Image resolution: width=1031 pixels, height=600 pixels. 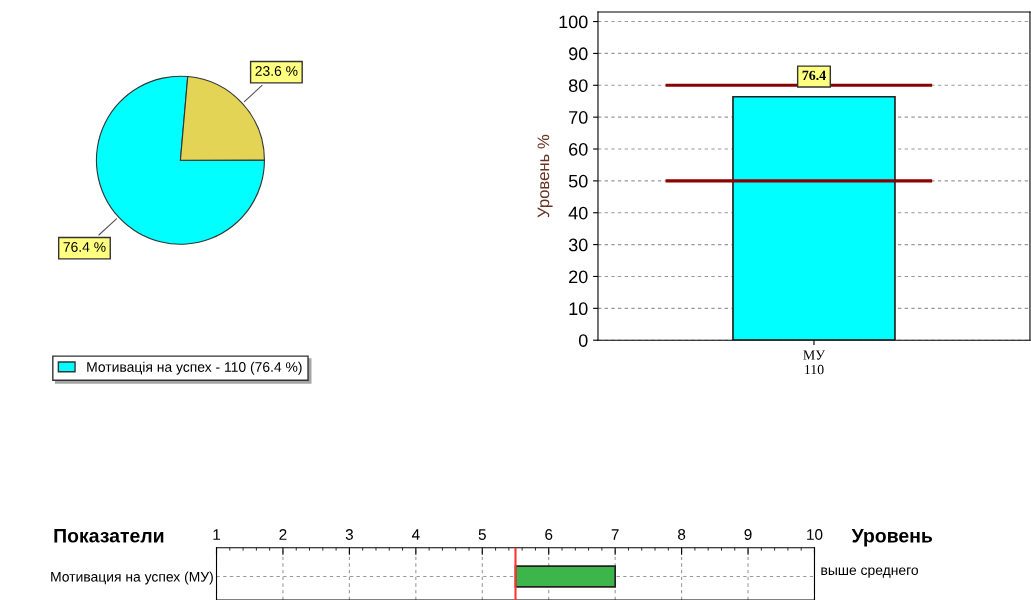 I want to click on text: выше среднего, so click(x=870, y=572).